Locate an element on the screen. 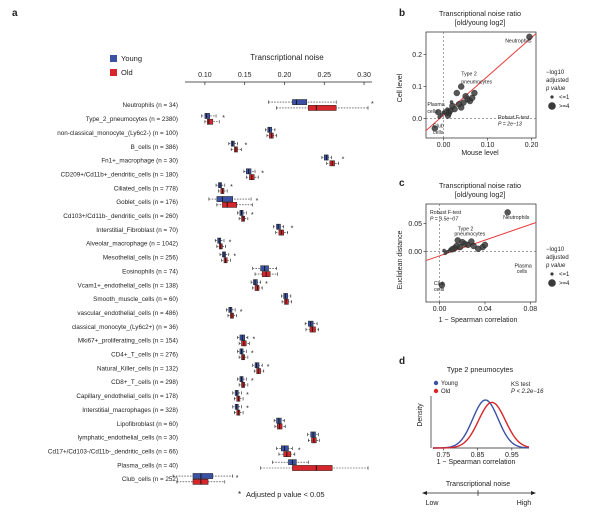  panel-a-legend: Young Old is located at coordinates (126, 65).